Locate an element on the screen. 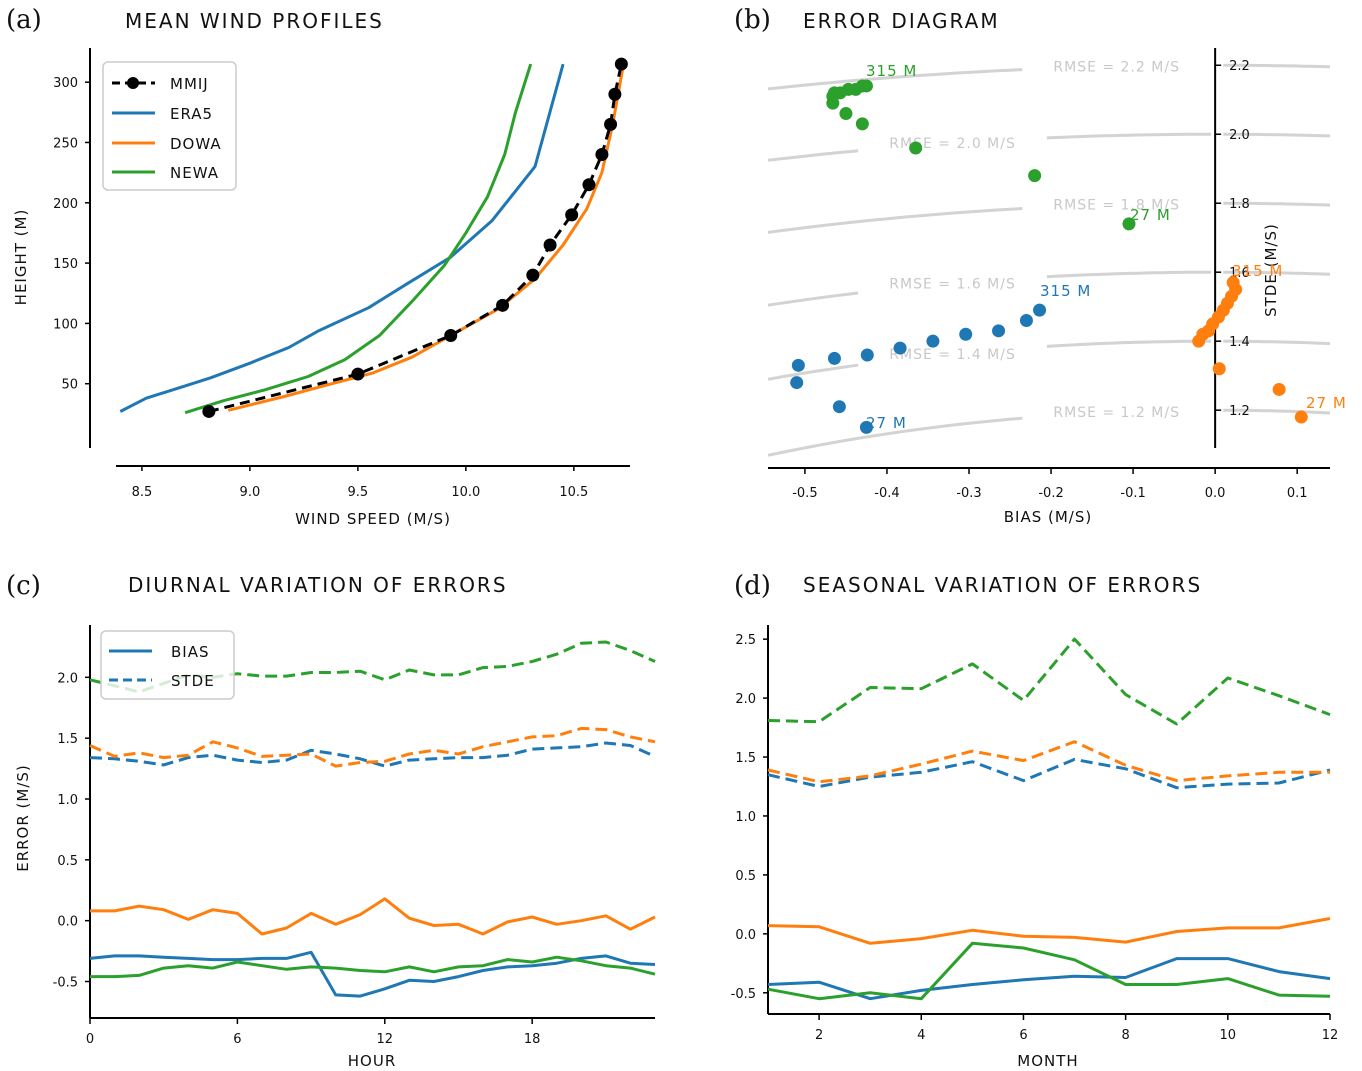 Image resolution: width=1362 pixels, height=1071 pixels. y-tick-label: 1.4 is located at coordinates (1239, 342).